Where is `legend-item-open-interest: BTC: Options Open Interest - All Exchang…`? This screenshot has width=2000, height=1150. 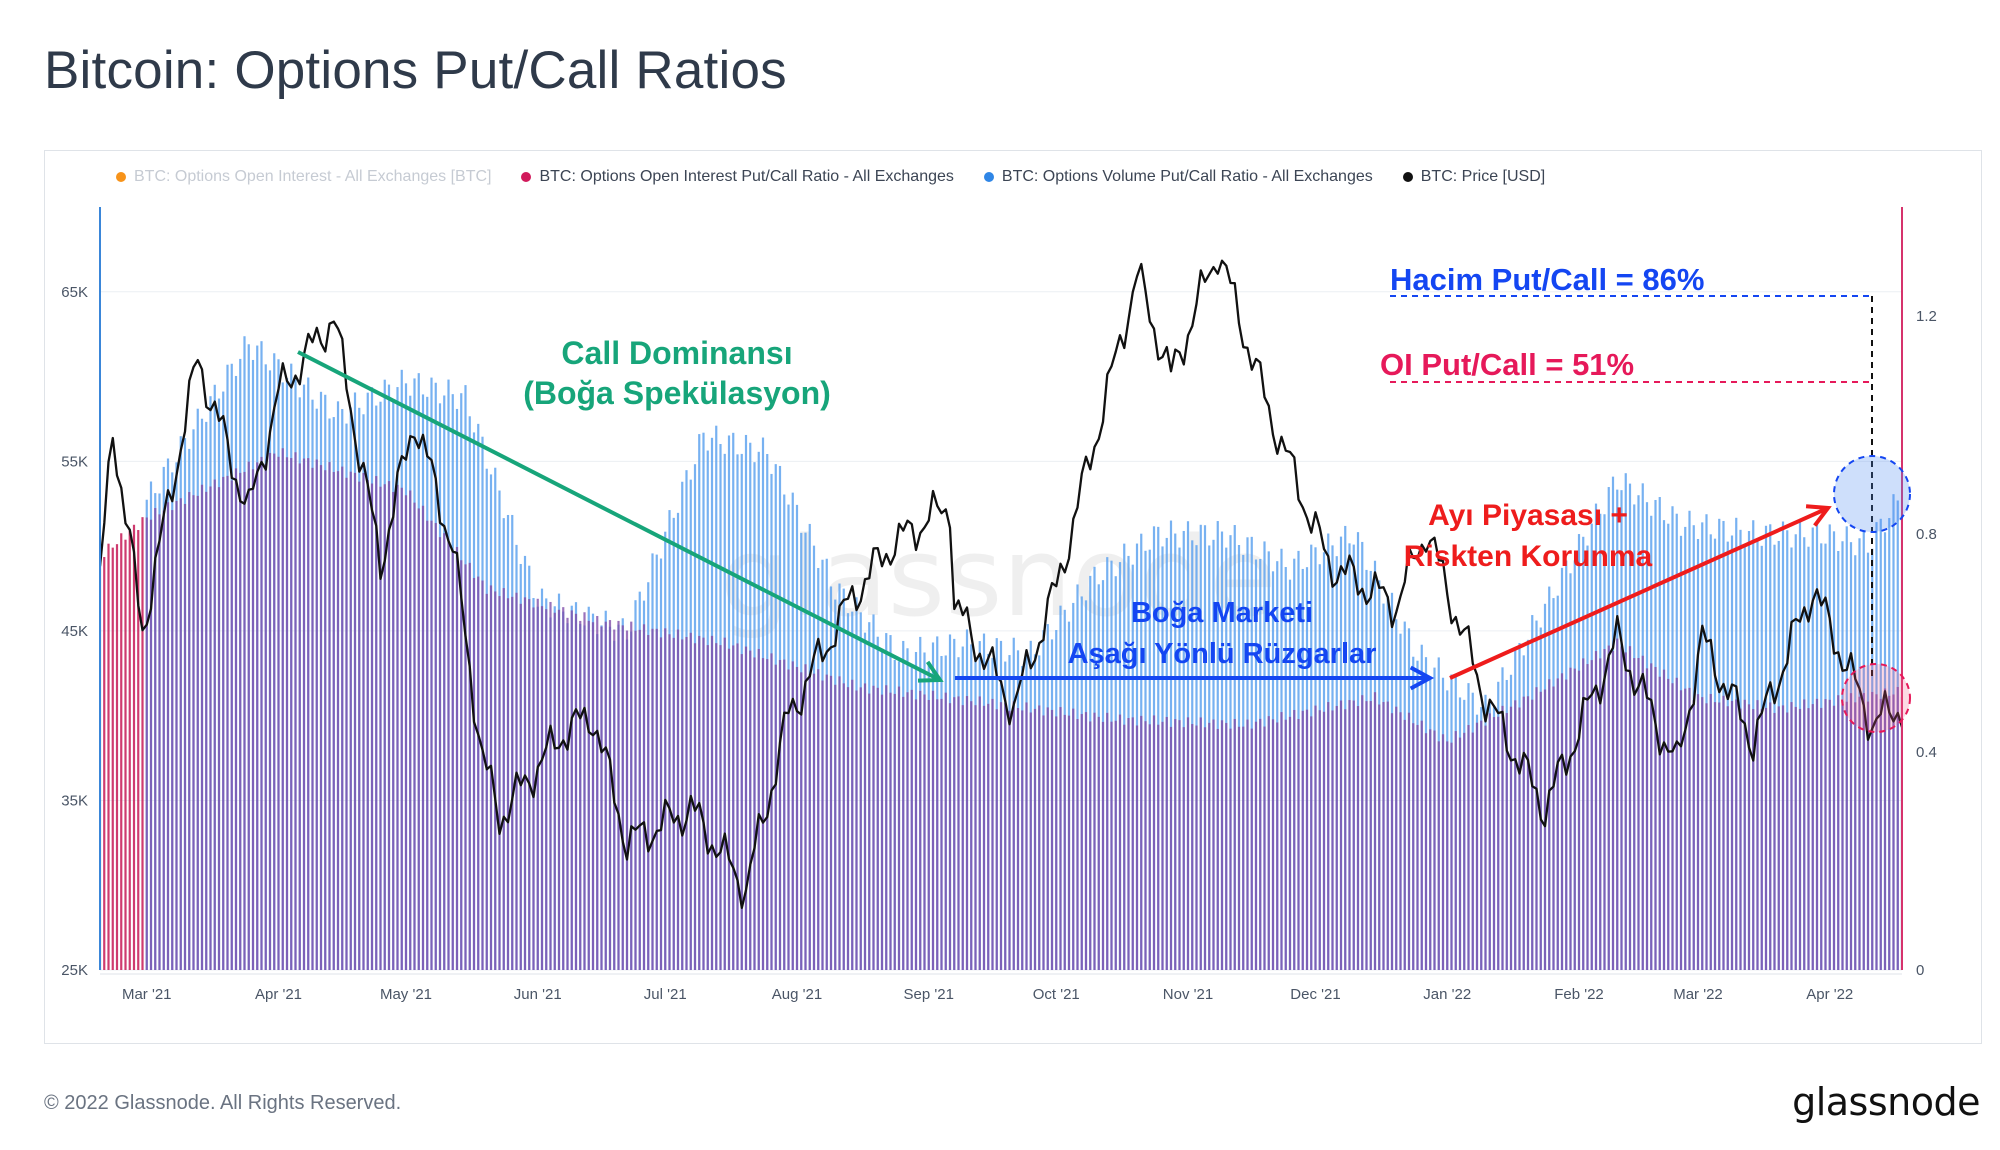
legend-item-open-interest: BTC: Options Open Interest - All Exchang… is located at coordinates (303, 177).